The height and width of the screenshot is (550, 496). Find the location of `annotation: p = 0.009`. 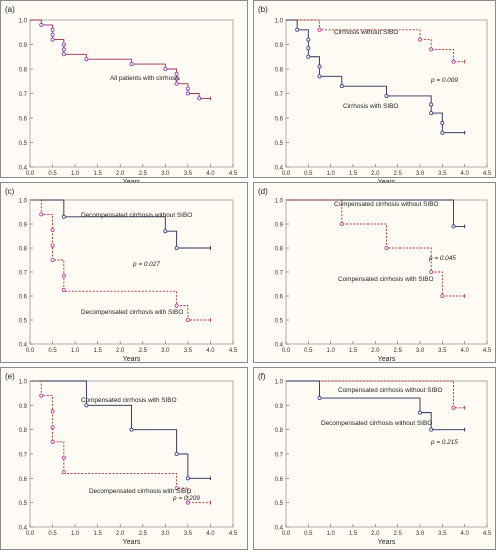

annotation: p = 0.009 is located at coordinates (444, 80).